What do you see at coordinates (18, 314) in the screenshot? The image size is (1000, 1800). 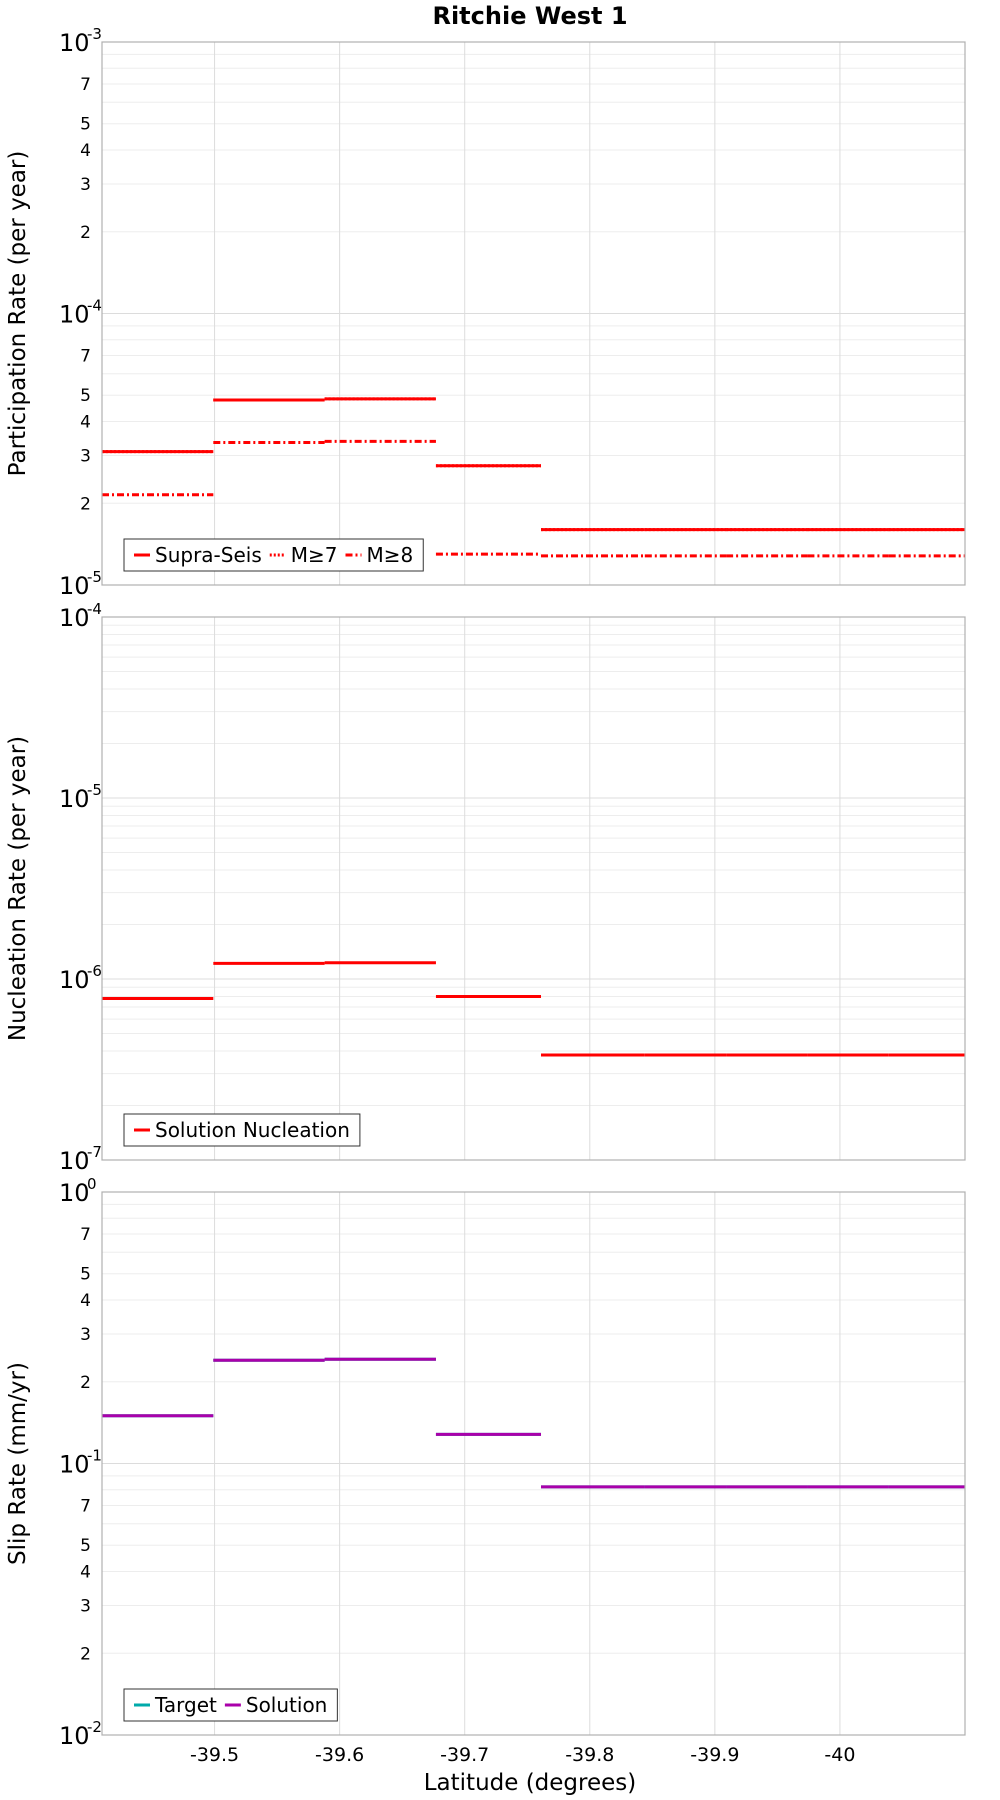 I see `y-axis-title: Participation Rate (per year)` at bounding box center [18, 314].